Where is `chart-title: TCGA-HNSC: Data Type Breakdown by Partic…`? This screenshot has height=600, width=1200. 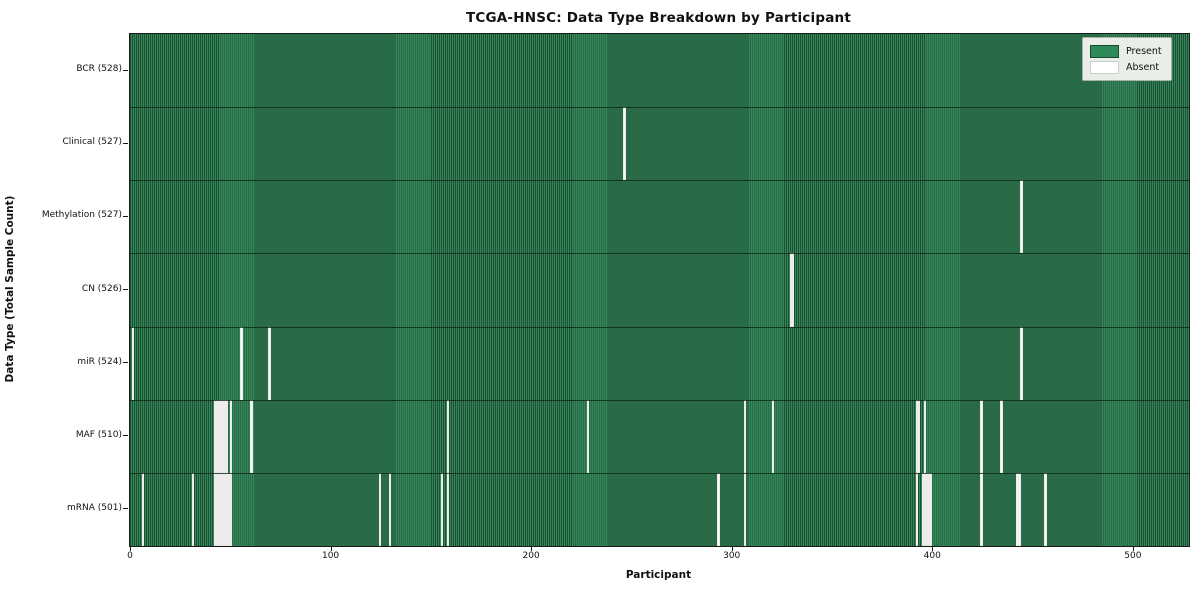
chart-title: TCGA-HNSC: Data Type Breakdown by Partic… is located at coordinates (658, 18).